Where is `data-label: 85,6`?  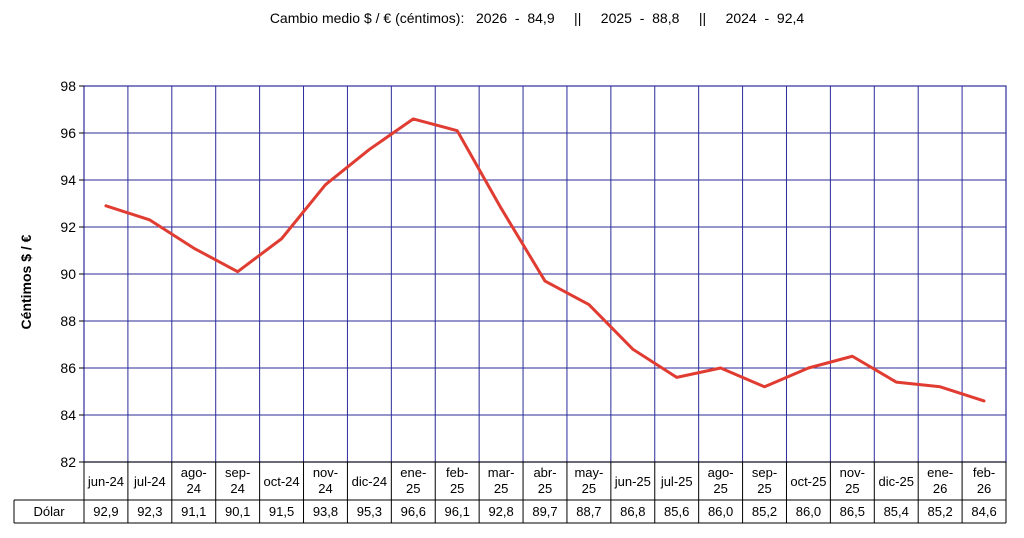
data-label: 85,6 is located at coordinates (676, 511).